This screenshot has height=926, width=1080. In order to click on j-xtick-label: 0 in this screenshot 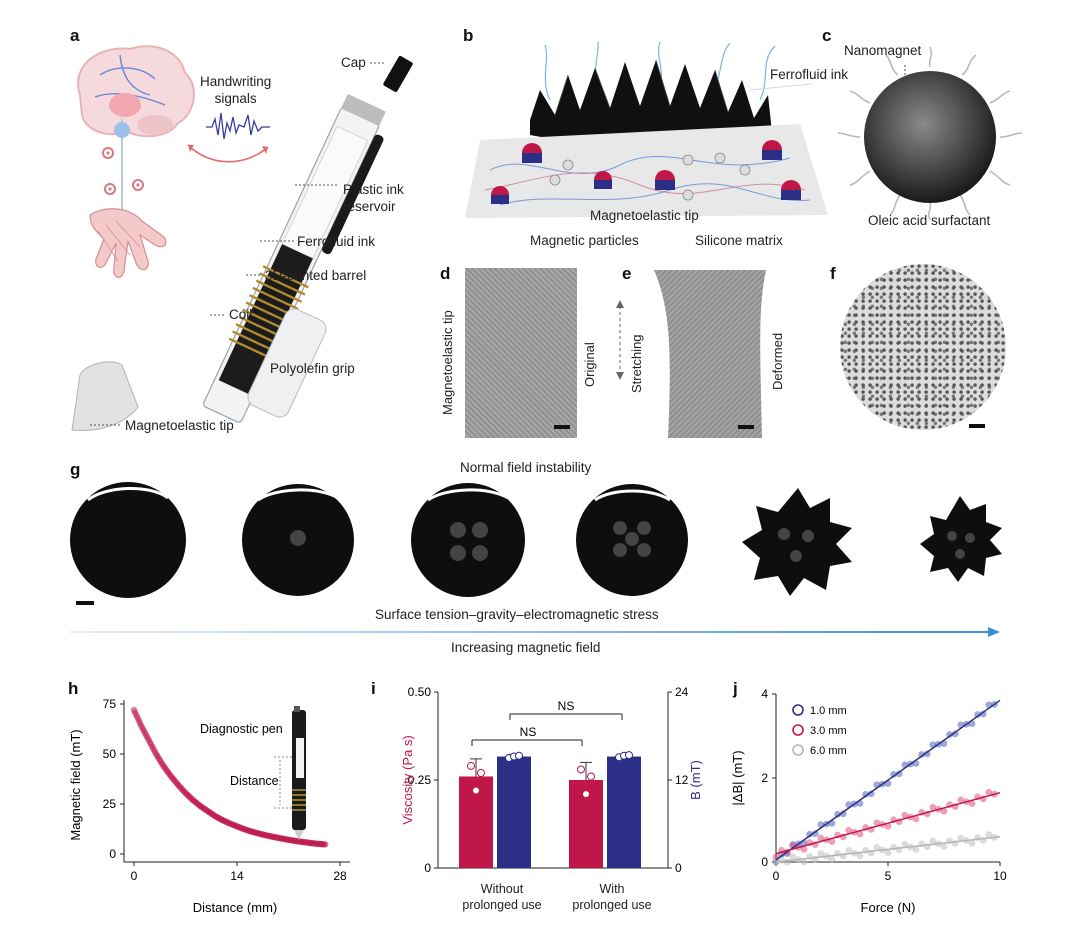, I will do `click(776, 876)`.